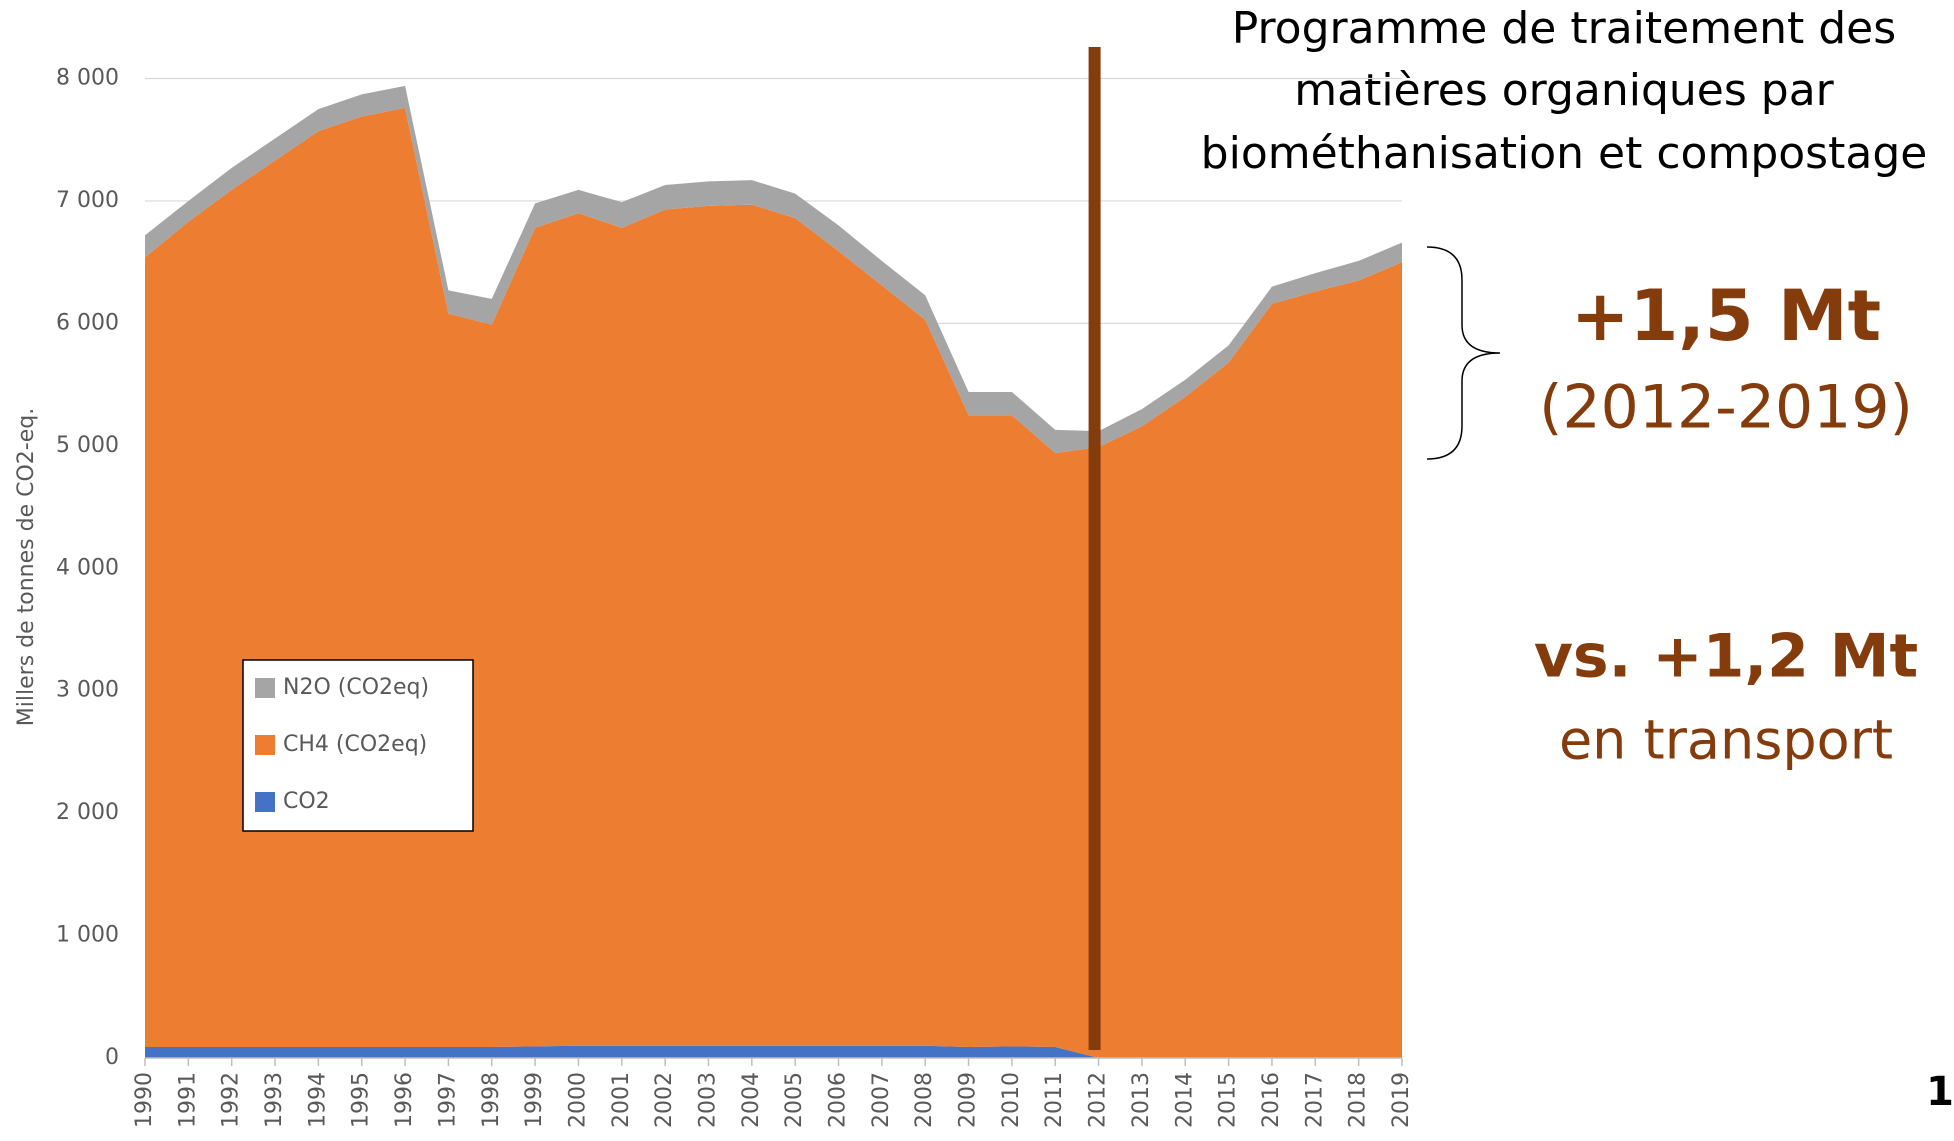  Describe the element at coordinates (1184, 1100) in the screenshot. I see `x-tick-label: 2014` at that location.